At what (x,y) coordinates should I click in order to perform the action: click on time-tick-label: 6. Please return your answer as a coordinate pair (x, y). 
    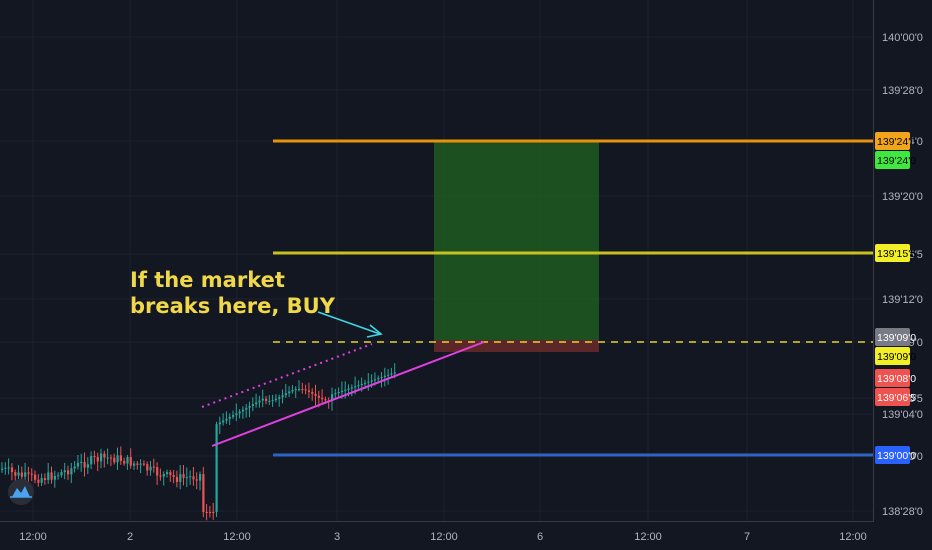
    Looking at the image, I should click on (540, 537).